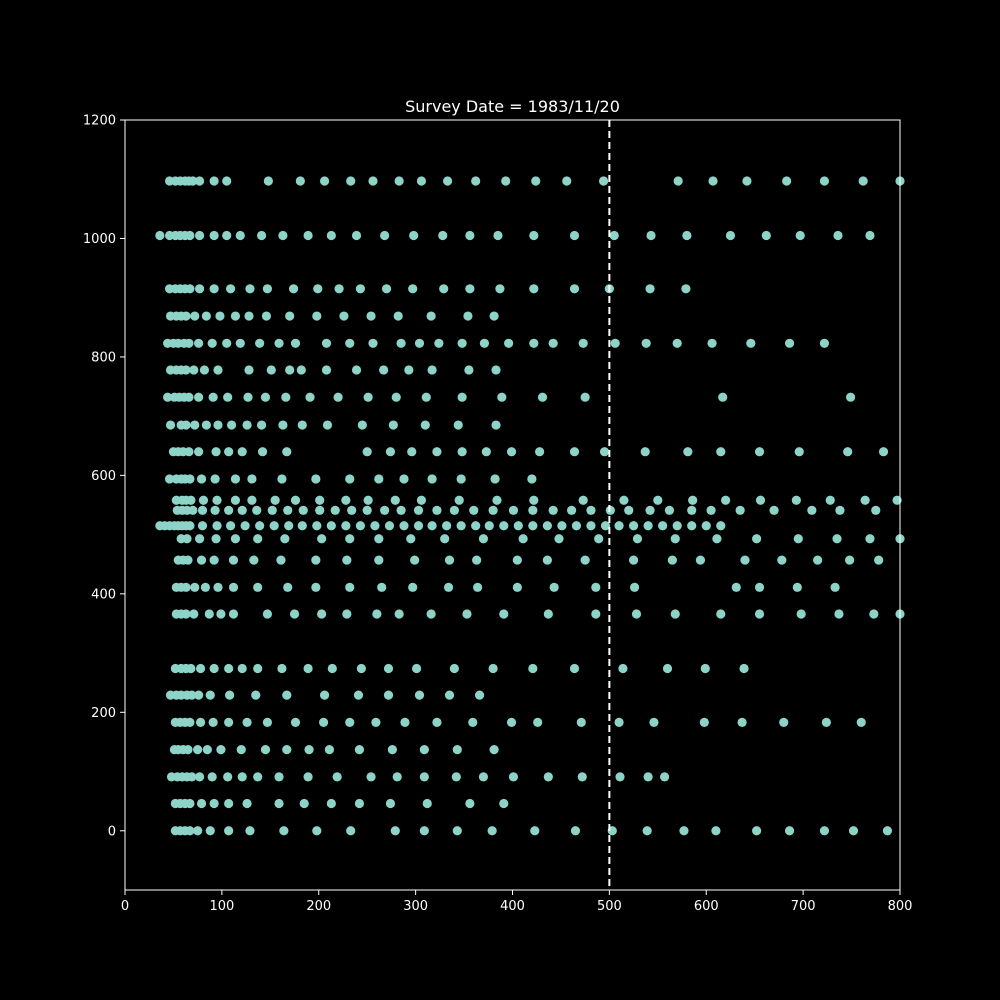  What do you see at coordinates (125, 906) in the screenshot?
I see `x-tick-label: 0` at bounding box center [125, 906].